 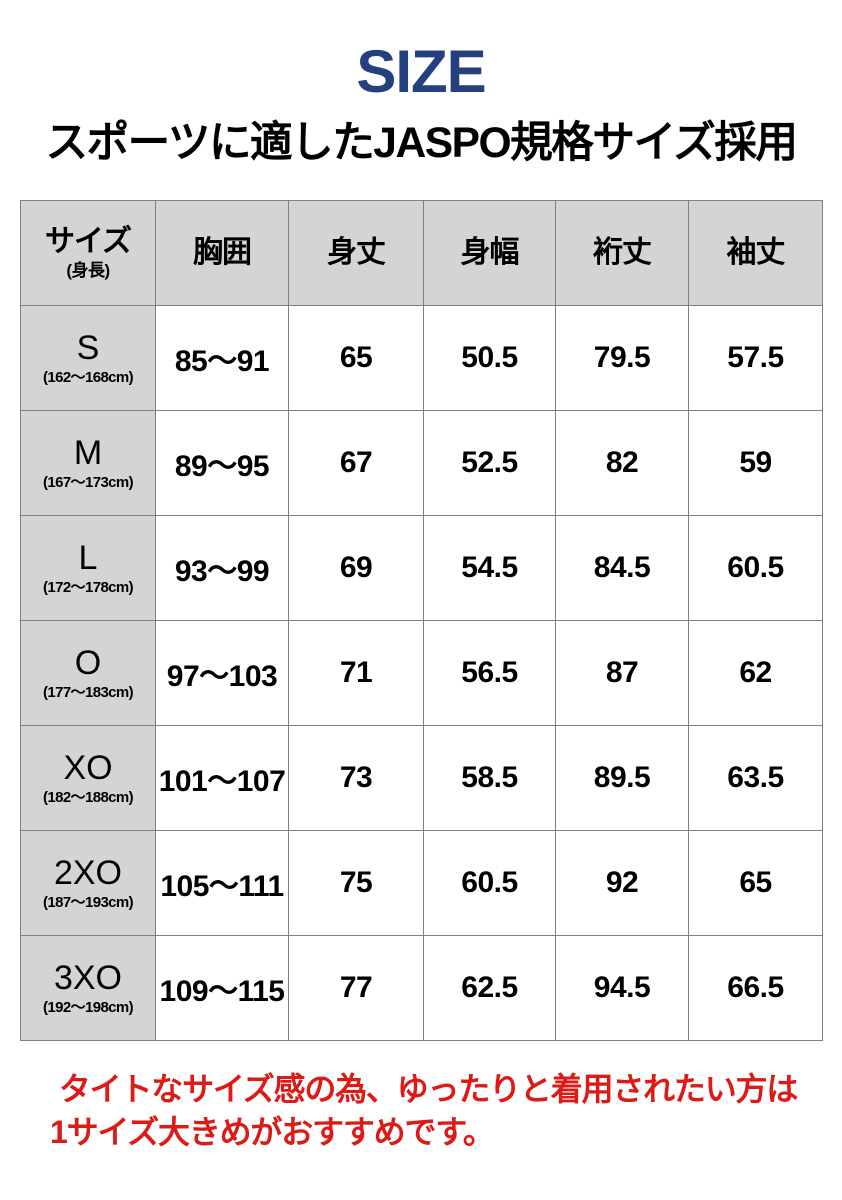 I want to click on size-height-range: (192〜198cm), so click(x=88, y=1007).